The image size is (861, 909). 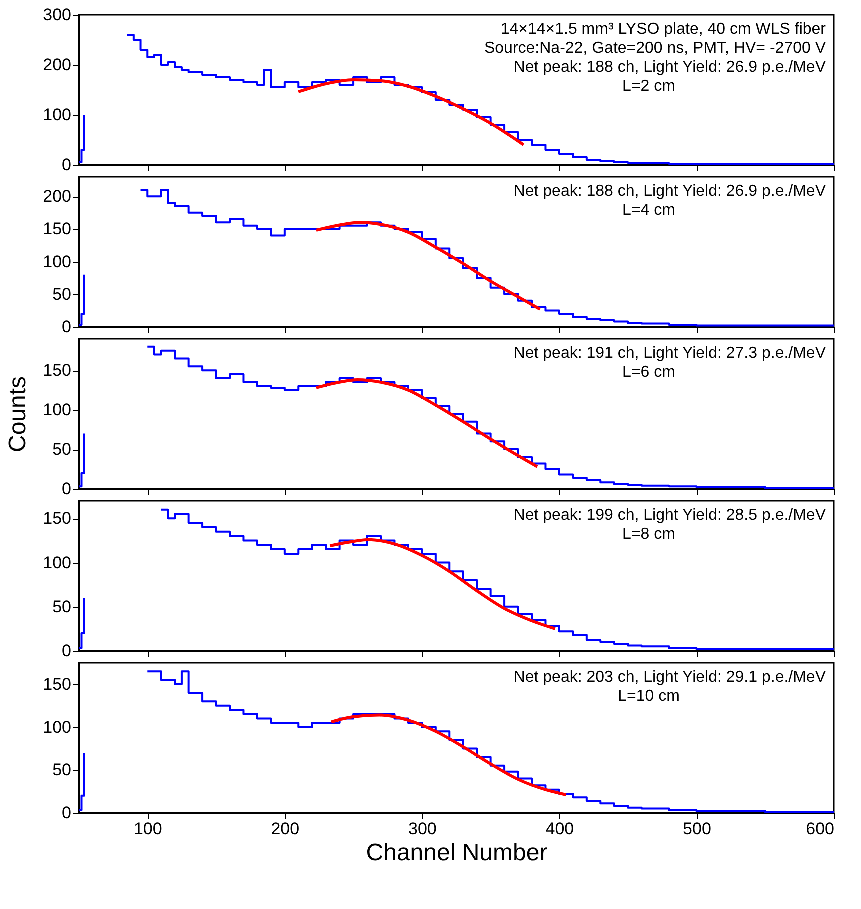 I want to click on x-tick-label: 300, so click(x=422, y=829).